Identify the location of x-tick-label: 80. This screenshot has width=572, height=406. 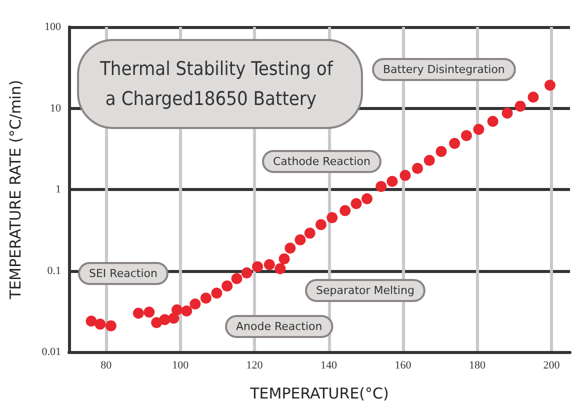
(106, 366).